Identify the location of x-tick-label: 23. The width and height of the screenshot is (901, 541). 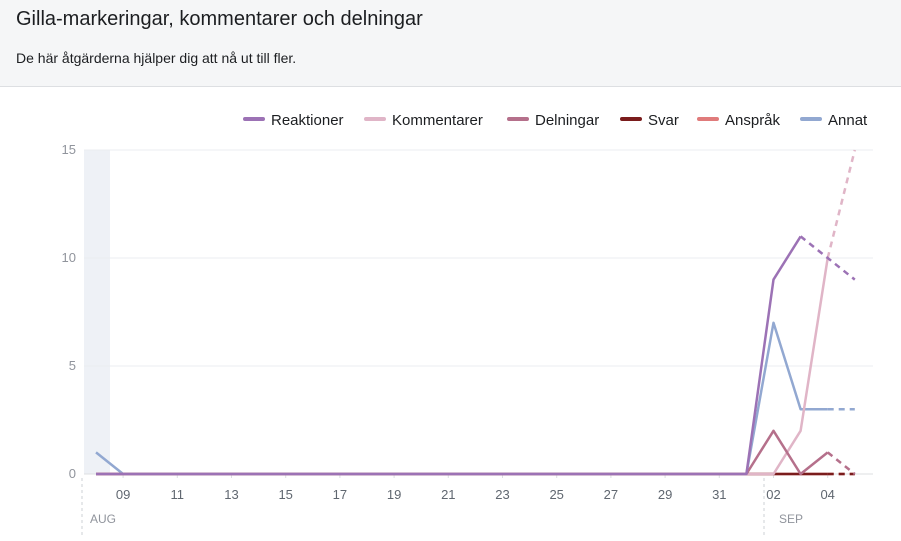
(502, 494).